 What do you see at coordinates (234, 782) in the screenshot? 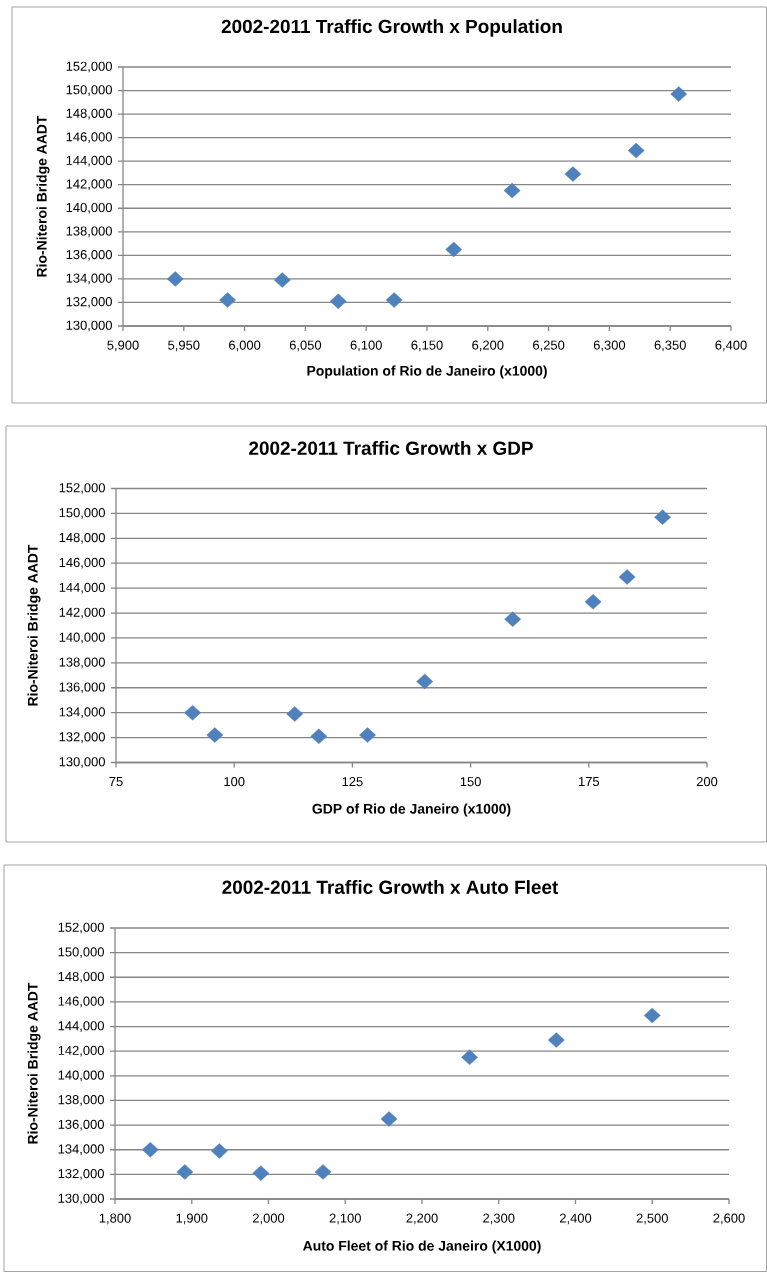
I see `x-tick-label: 100` at bounding box center [234, 782].